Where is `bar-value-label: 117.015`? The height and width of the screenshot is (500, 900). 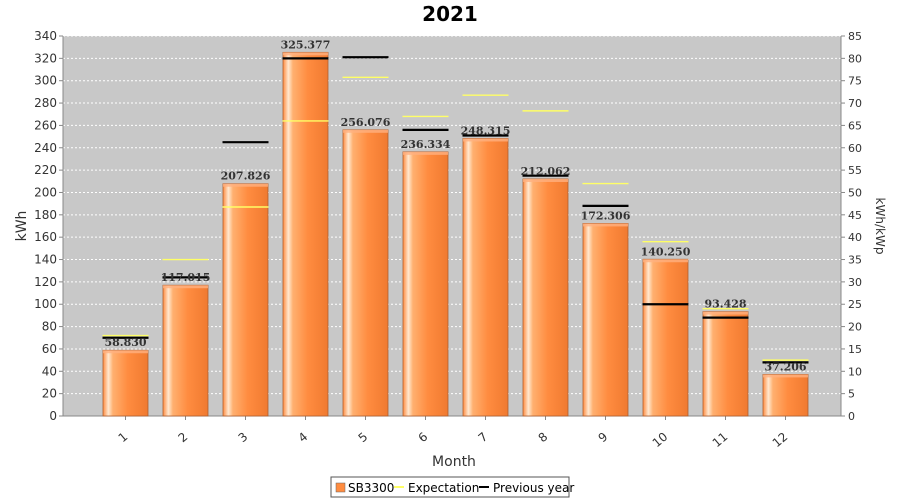 bar-value-label: 117.015 is located at coordinates (186, 277).